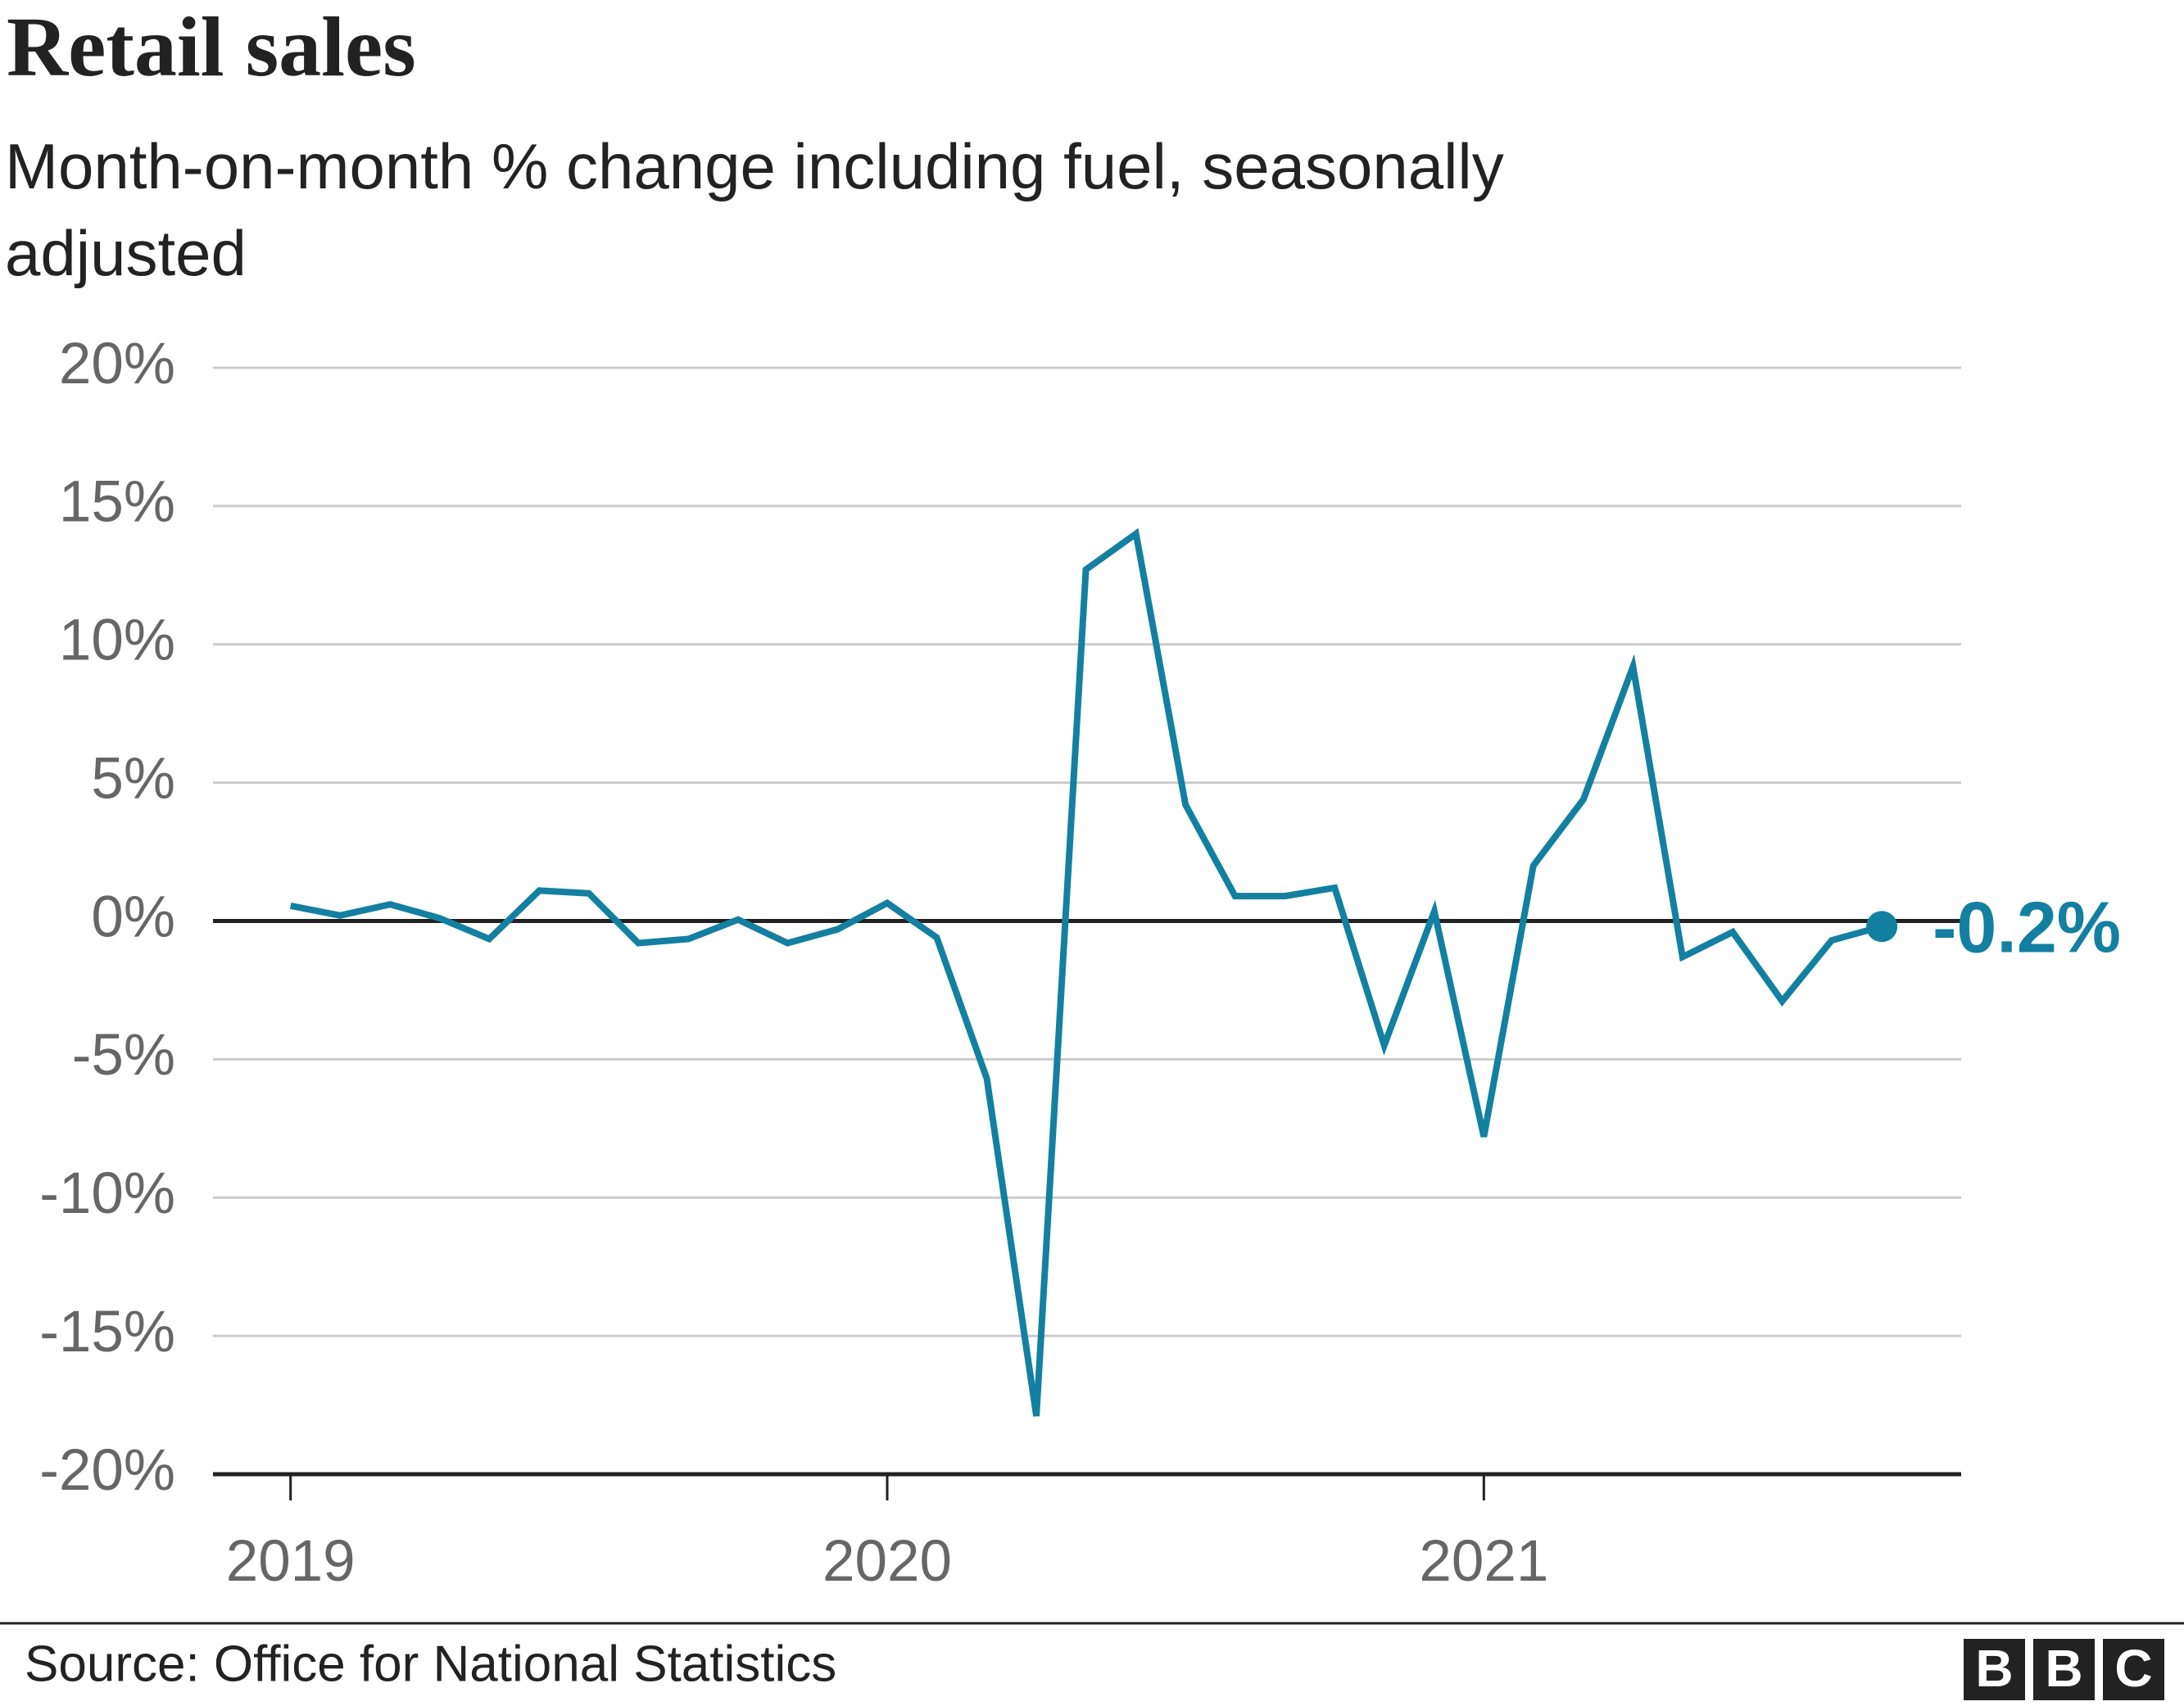 This screenshot has width=2184, height=1706. What do you see at coordinates (133, 917) in the screenshot?
I see `y-tick-label: 0%` at bounding box center [133, 917].